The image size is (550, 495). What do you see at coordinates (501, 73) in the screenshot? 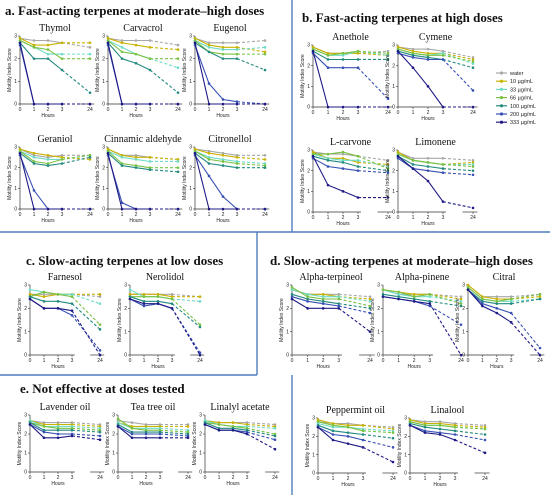
I see `legend-marker` at bounding box center [501, 73].